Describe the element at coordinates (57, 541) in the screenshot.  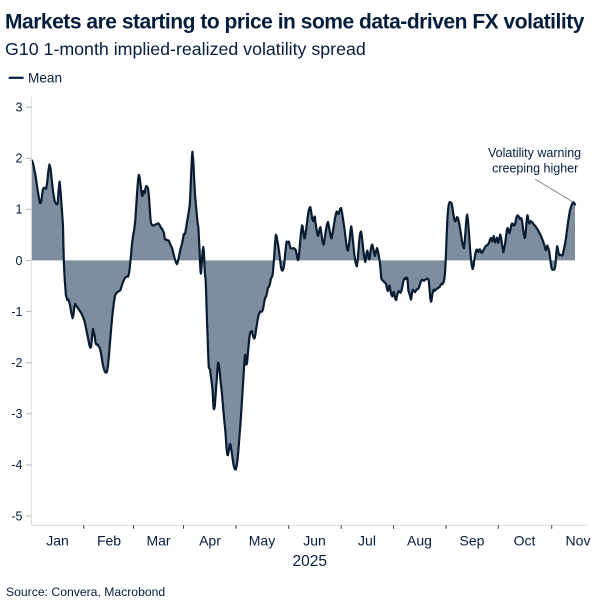
I see `svg-text: Jan` at that location.